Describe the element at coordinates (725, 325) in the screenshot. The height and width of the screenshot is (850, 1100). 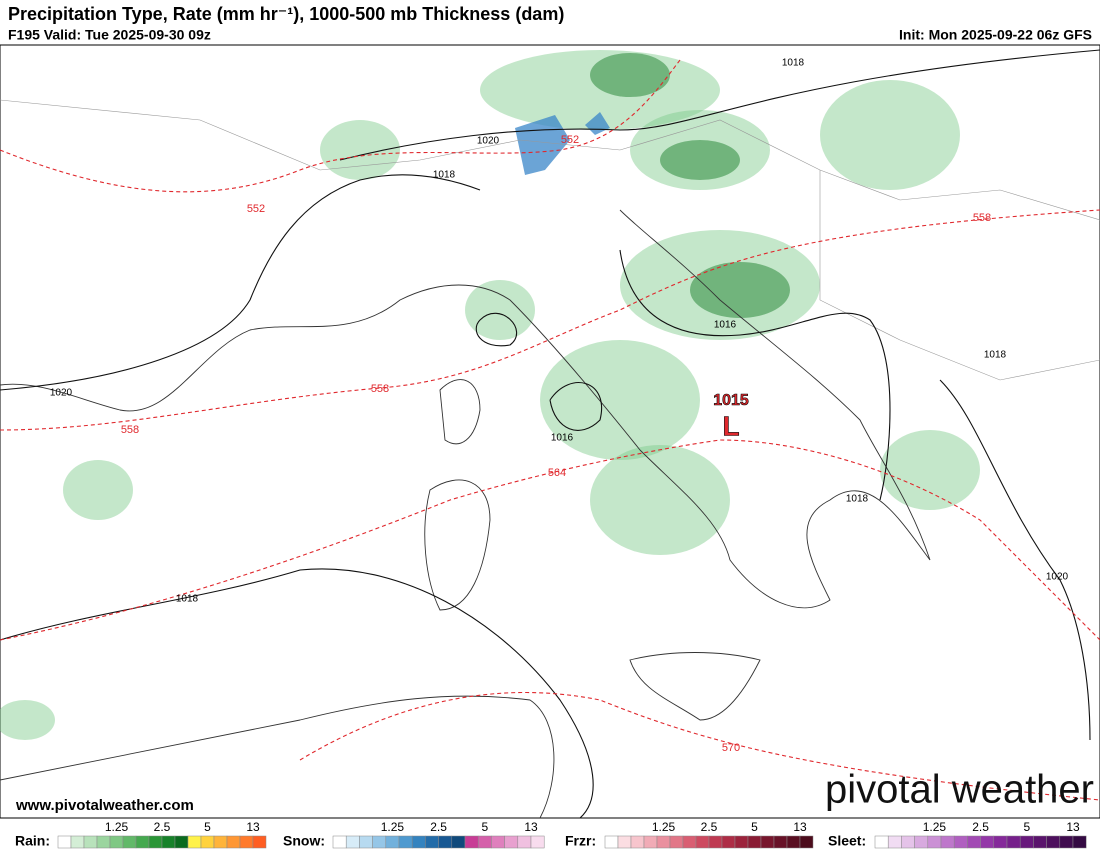
I see `isobar-label: 1016` at that location.